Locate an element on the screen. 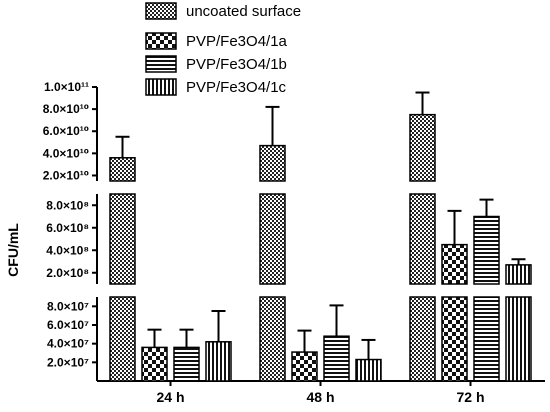 The height and width of the screenshot is (412, 550). y-tick-label: 1.0×10¹¹ is located at coordinates (66, 87).